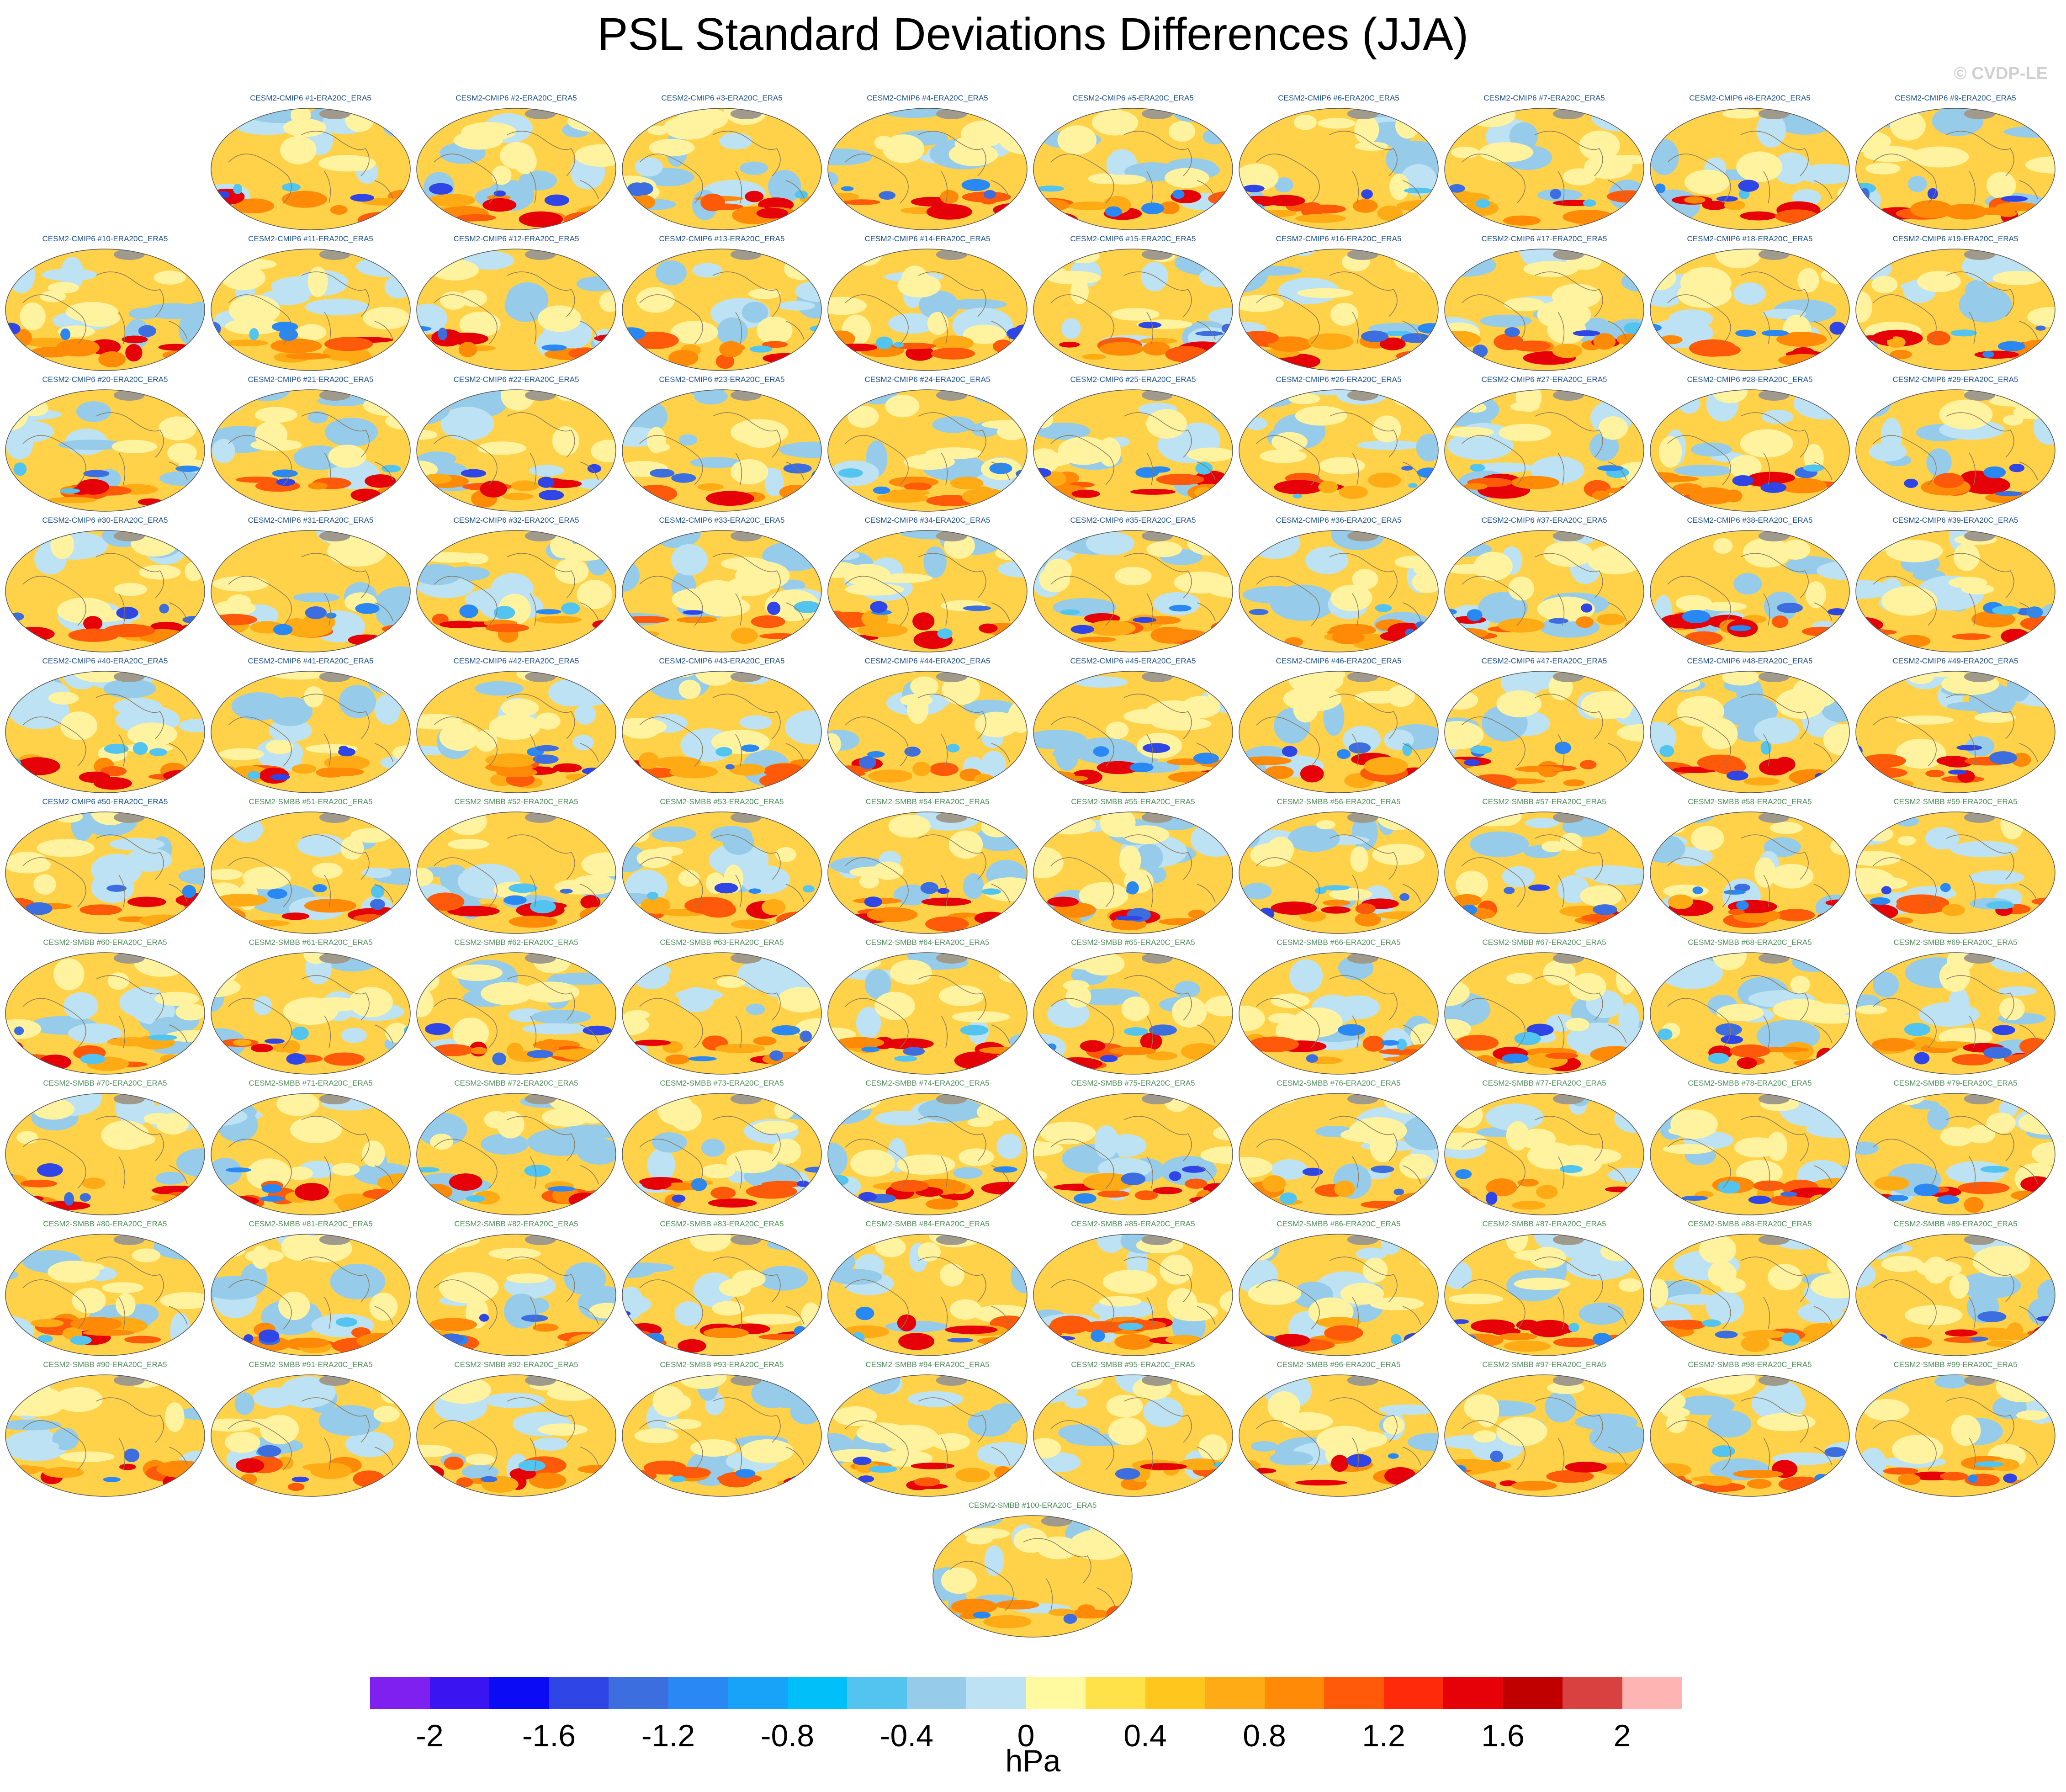 This screenshot has width=2066, height=1792. I want to click on map-panel: CESM2-CMIP6 #33-ERA20C_ERA5, so click(721, 585).